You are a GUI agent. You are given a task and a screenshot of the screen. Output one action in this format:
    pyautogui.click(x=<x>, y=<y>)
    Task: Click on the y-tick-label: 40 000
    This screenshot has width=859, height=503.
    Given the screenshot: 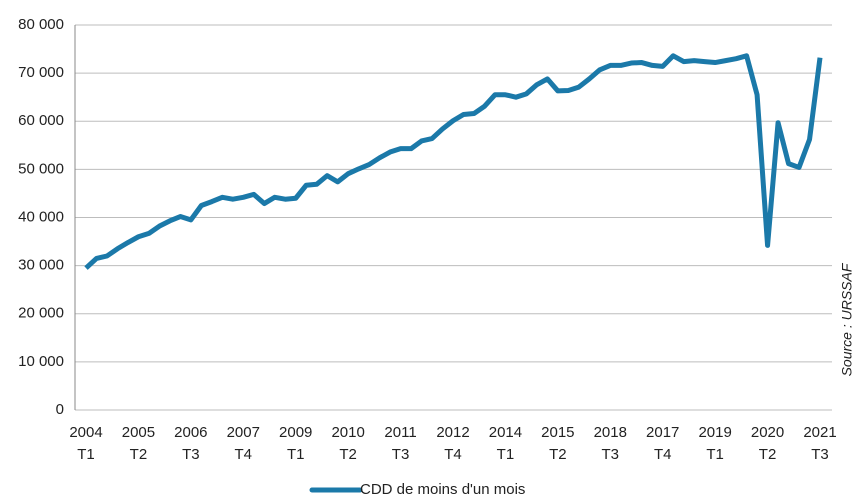 What is the action you would take?
    pyautogui.click(x=41, y=216)
    